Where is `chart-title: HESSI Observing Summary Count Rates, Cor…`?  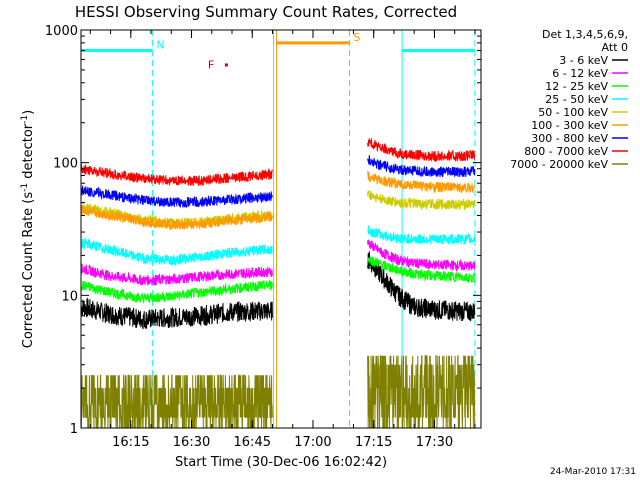 chart-title: HESSI Observing Summary Count Rates, Cor… is located at coordinates (266, 12).